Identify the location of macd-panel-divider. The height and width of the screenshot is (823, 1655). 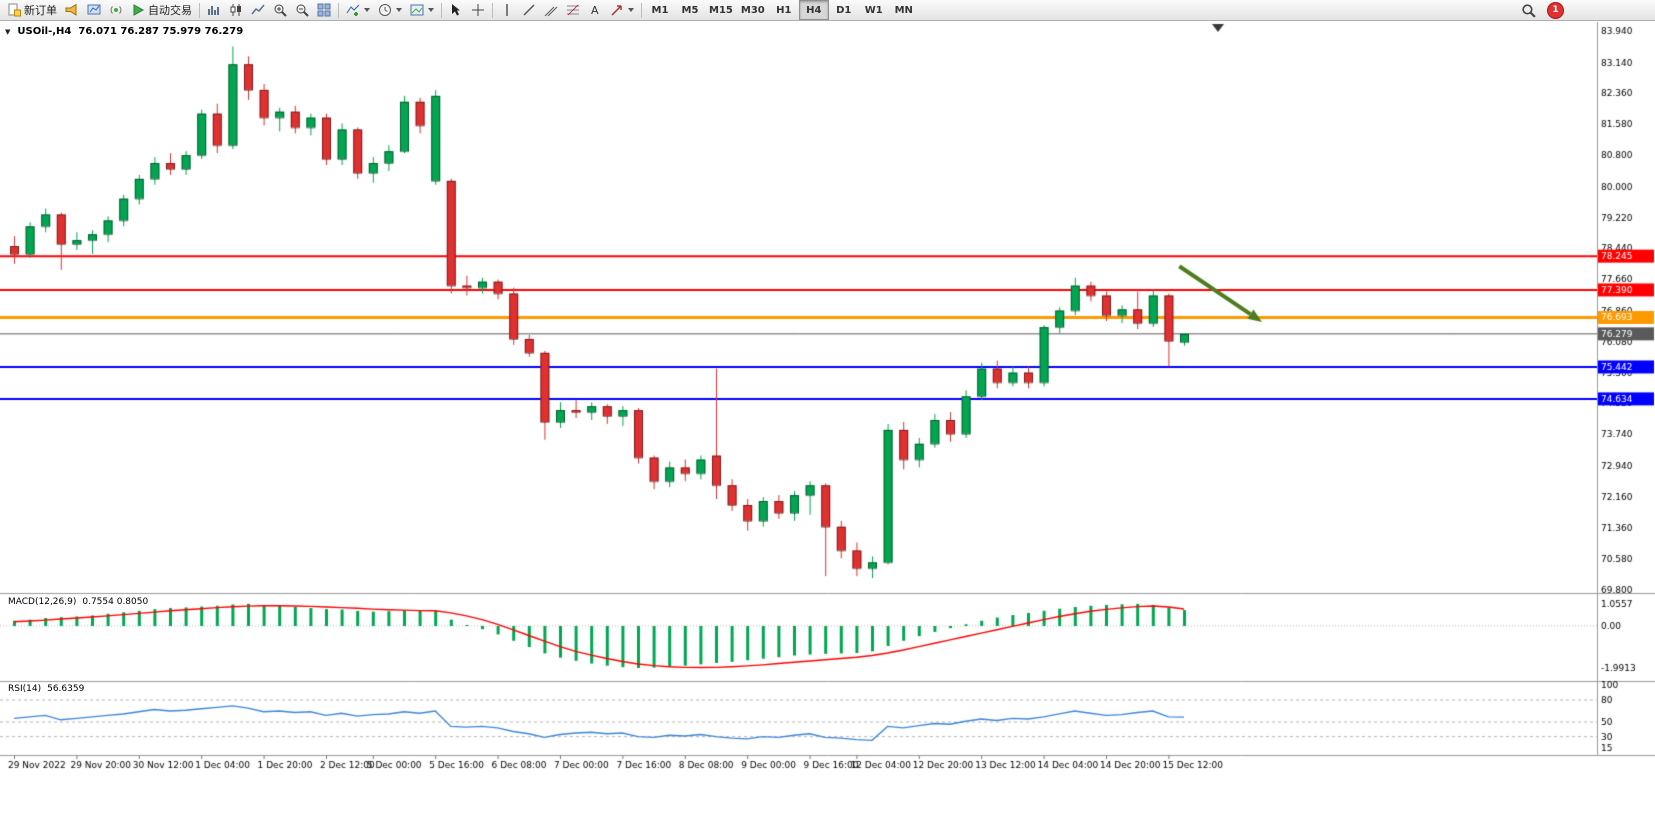
(798, 593).